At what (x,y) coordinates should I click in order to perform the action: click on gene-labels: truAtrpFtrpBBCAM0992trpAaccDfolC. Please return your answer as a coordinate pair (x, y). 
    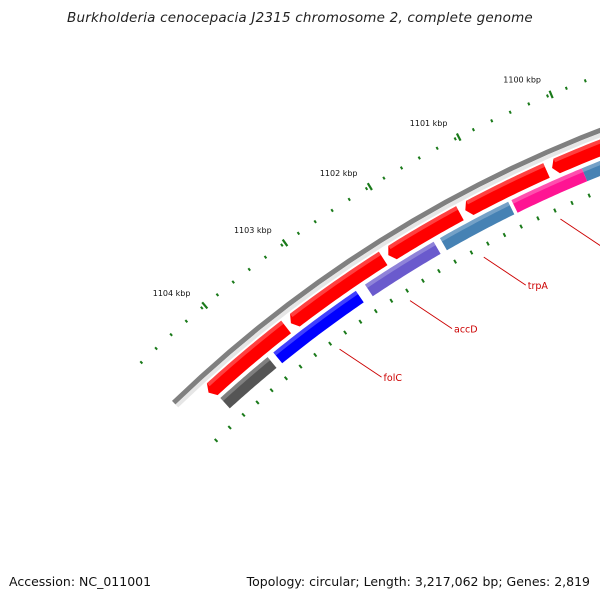
    Looking at the image, I should click on (469, 301).